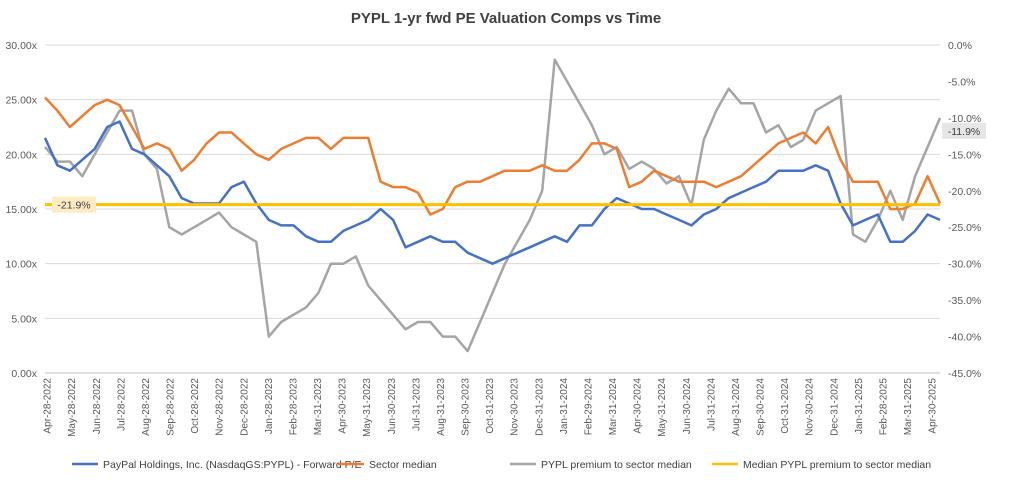 The width and height of the screenshot is (1013, 480). Describe the element at coordinates (616, 465) in the screenshot. I see `legend-label: PYPL premium to sector median` at that location.